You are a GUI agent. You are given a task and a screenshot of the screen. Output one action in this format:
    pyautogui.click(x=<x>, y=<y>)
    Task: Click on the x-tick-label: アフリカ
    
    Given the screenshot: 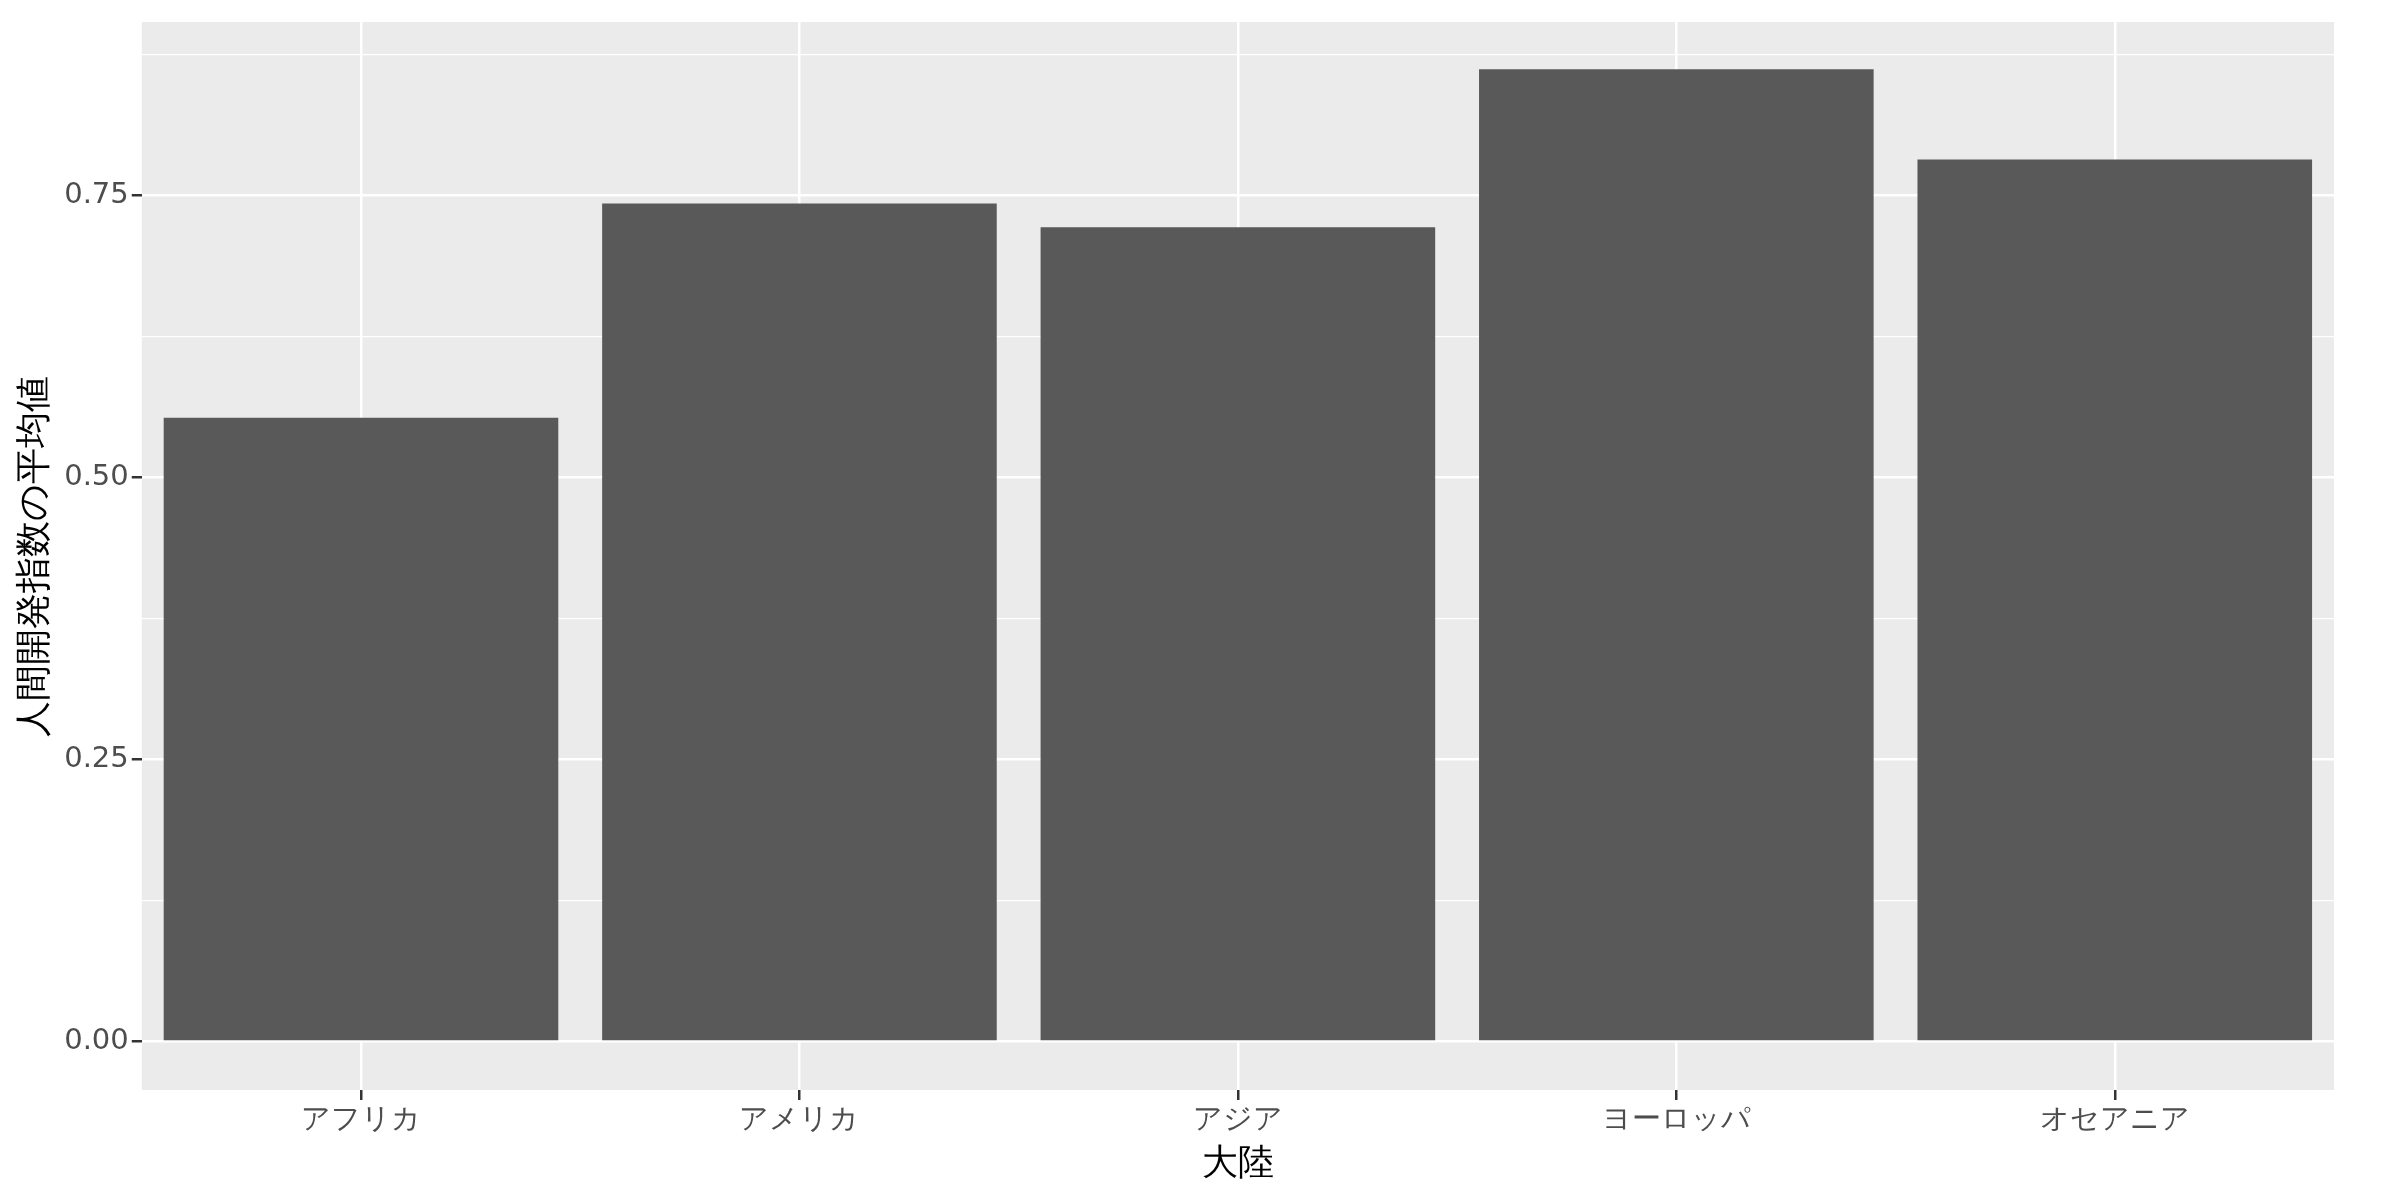 What is the action you would take?
    pyautogui.click(x=360, y=1117)
    